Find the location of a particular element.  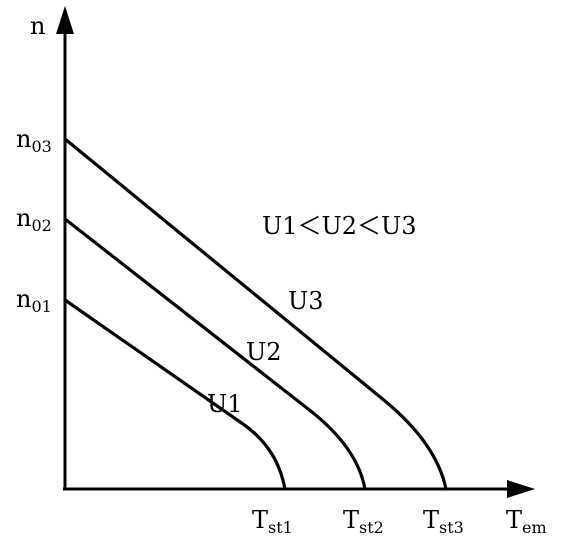

curve-label-u1: U1 is located at coordinates (225, 404).